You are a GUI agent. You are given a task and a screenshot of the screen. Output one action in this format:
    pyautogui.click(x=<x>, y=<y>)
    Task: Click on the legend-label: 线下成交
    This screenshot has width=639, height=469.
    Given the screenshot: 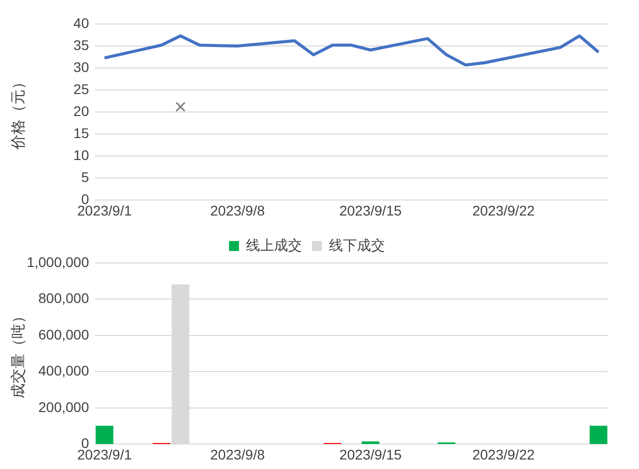 What is the action you would take?
    pyautogui.click(x=357, y=244)
    